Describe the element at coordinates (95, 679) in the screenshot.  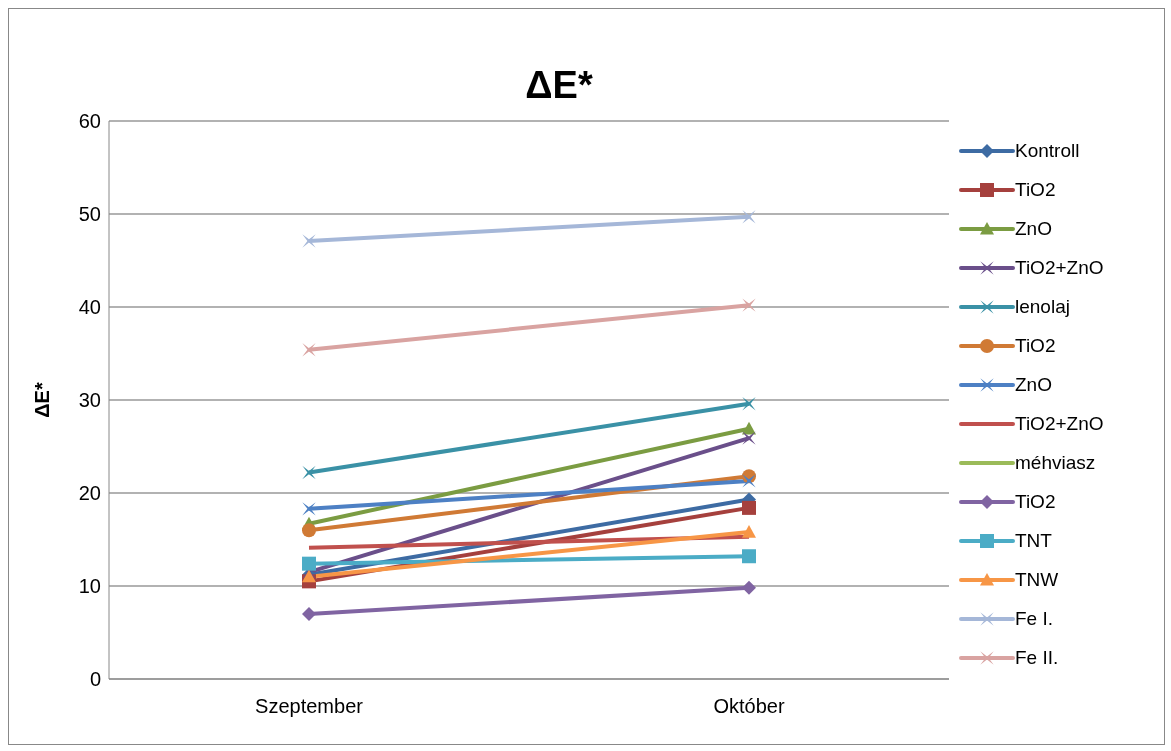
I see `y-tick-label: 0` at that location.